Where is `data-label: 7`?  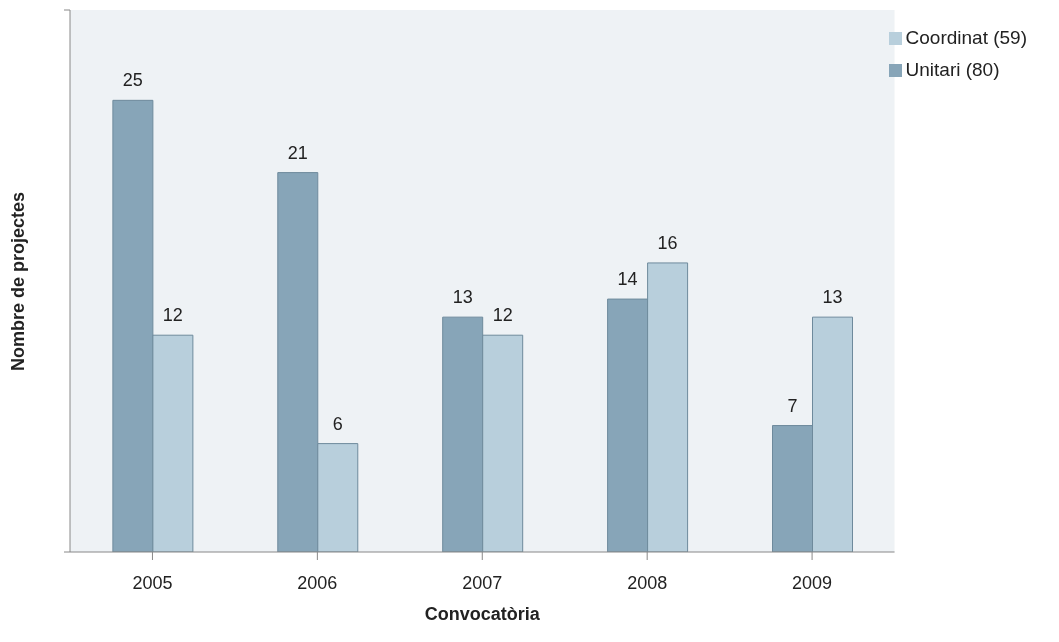
data-label: 7 is located at coordinates (792, 405).